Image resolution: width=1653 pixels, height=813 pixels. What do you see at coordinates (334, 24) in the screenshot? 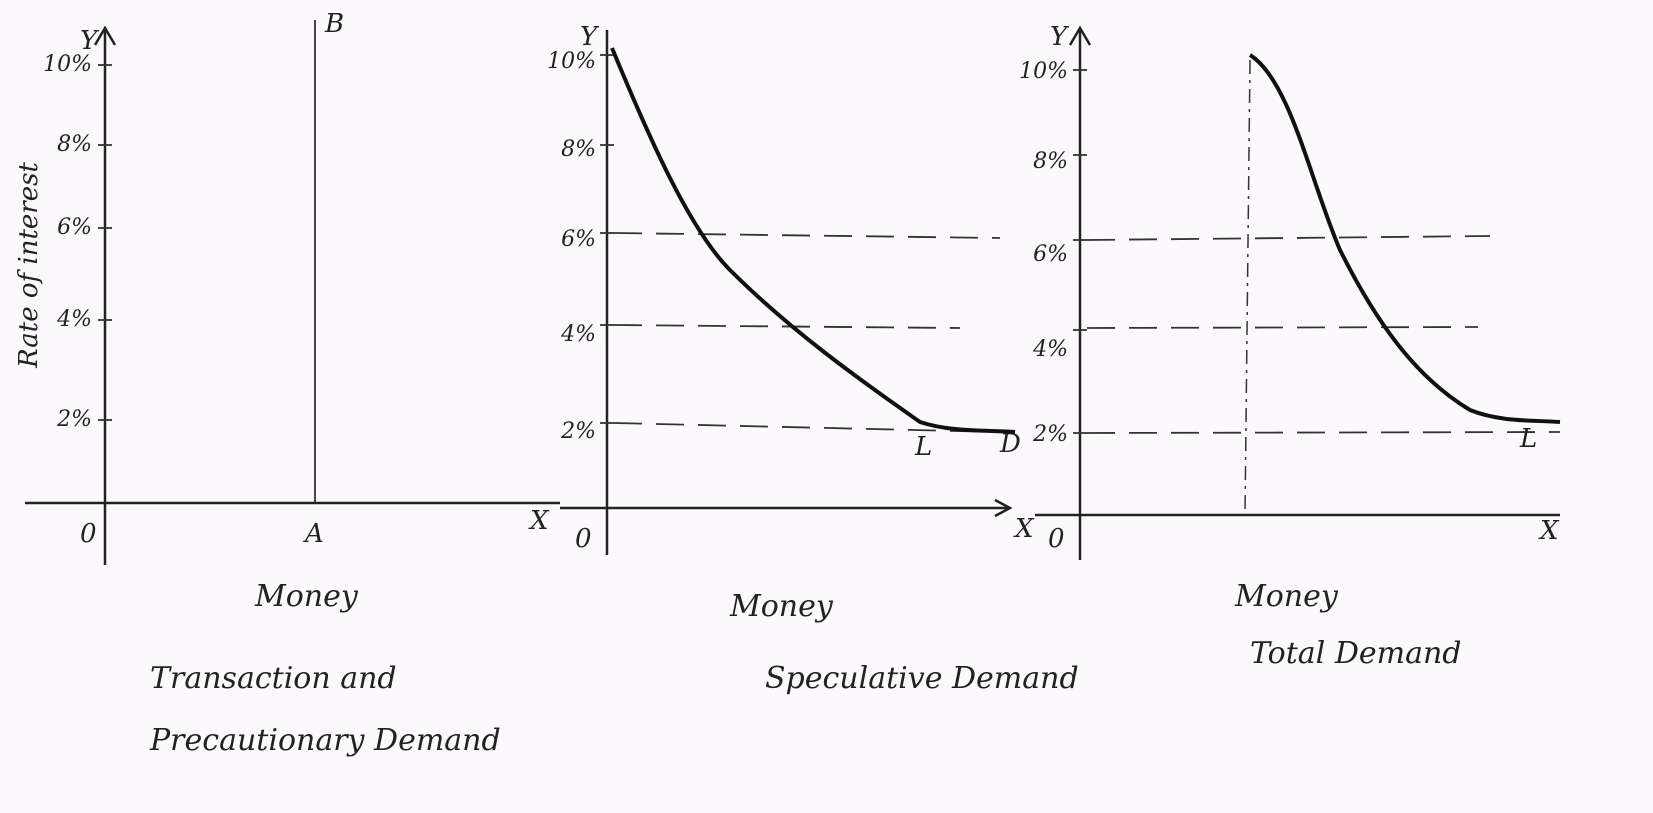
I see `point-label: B` at bounding box center [334, 24].